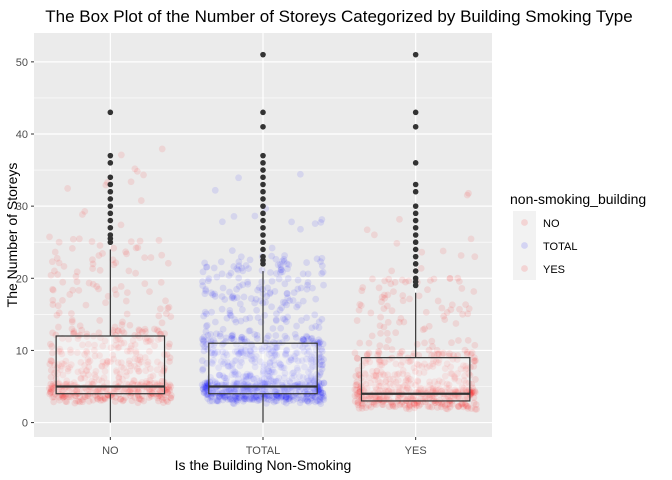  I want to click on legend-label: YES, so click(554, 270).